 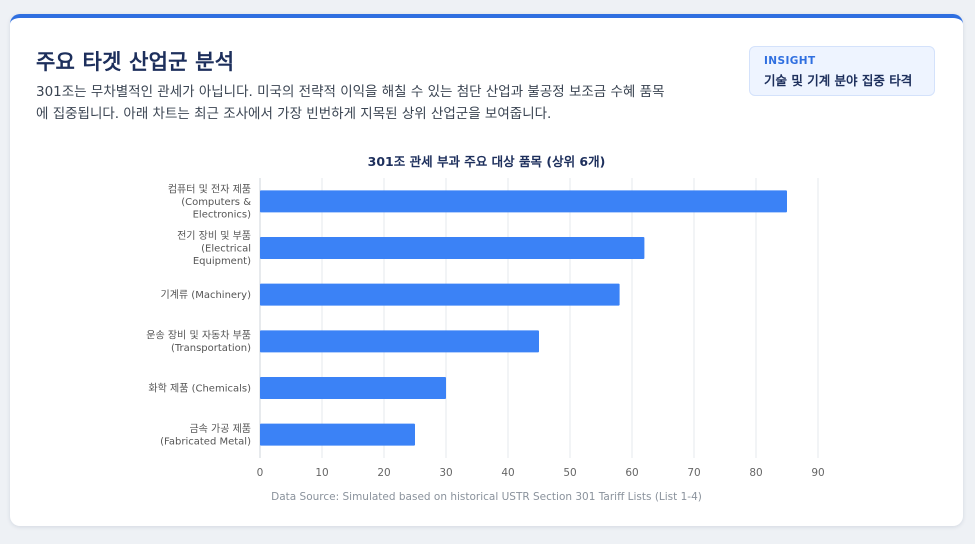 I want to click on category-label: (Electrical, so click(x=226, y=249).